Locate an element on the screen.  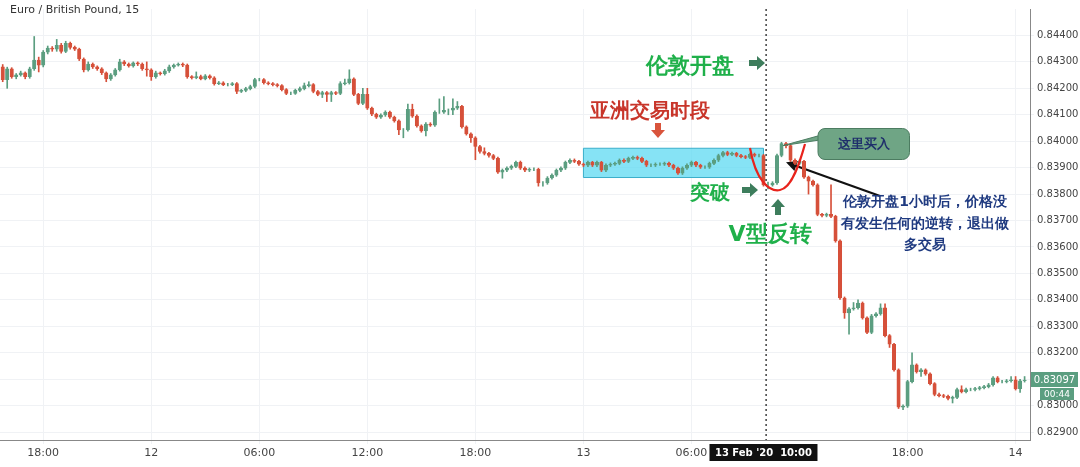
y-tick-label: 0.84000 is located at coordinates (1058, 140).